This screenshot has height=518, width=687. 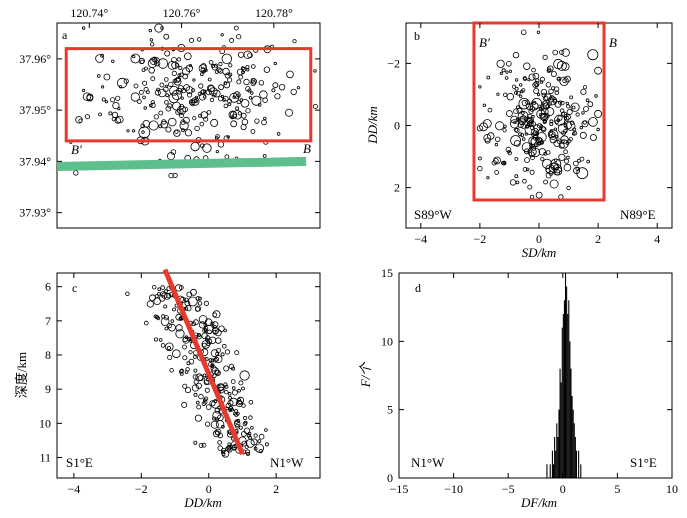 What do you see at coordinates (539, 114) in the screenshot?
I see `panel-b-points` at bounding box center [539, 114].